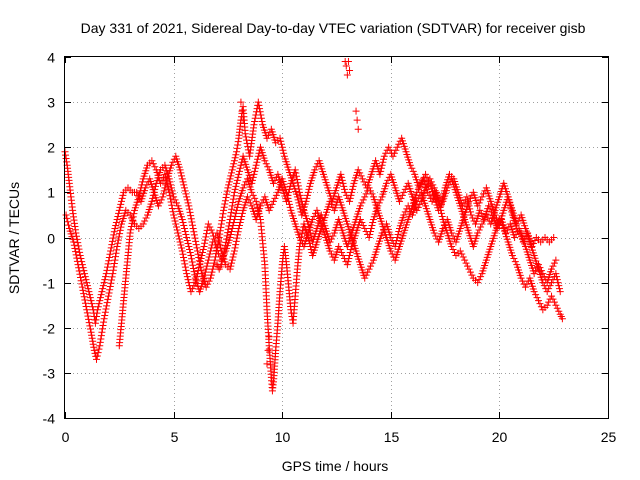 Image resolution: width=640 pixels, height=480 pixels. I want to click on y-tick-label: 1, so click(51, 193).